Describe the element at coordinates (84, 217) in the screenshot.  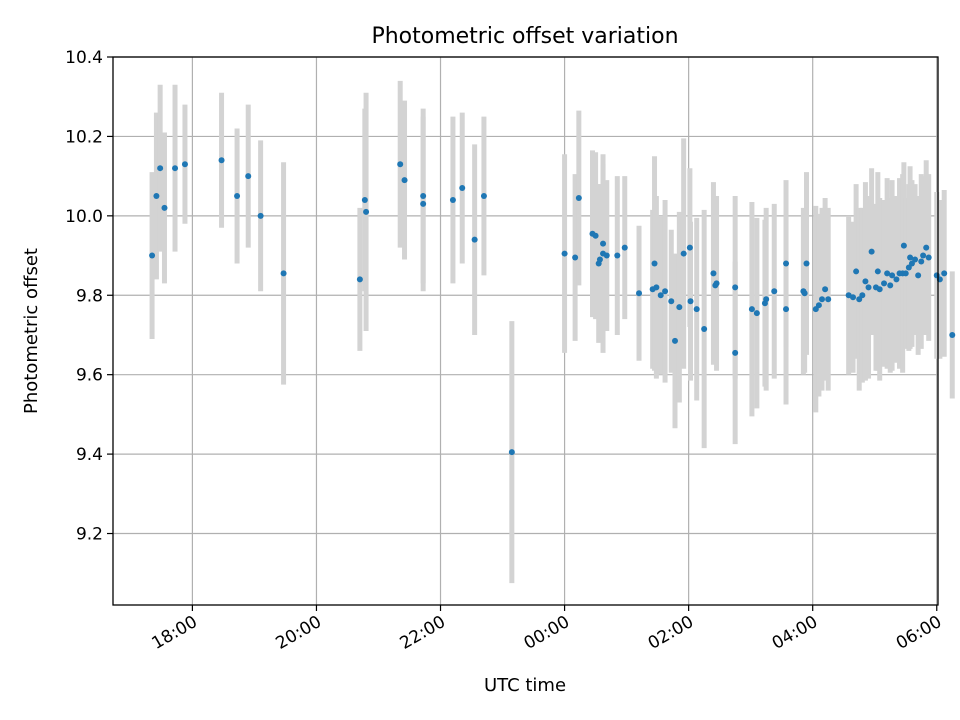
I see `y-tick-label: 10.0` at that location.